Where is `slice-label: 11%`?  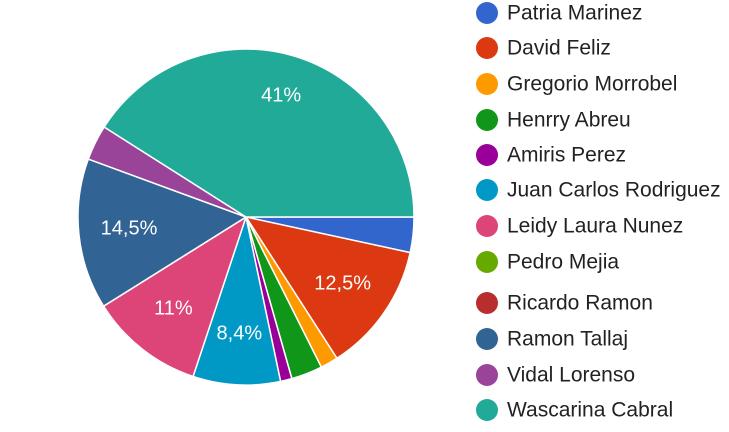
slice-label: 11% is located at coordinates (173, 309).